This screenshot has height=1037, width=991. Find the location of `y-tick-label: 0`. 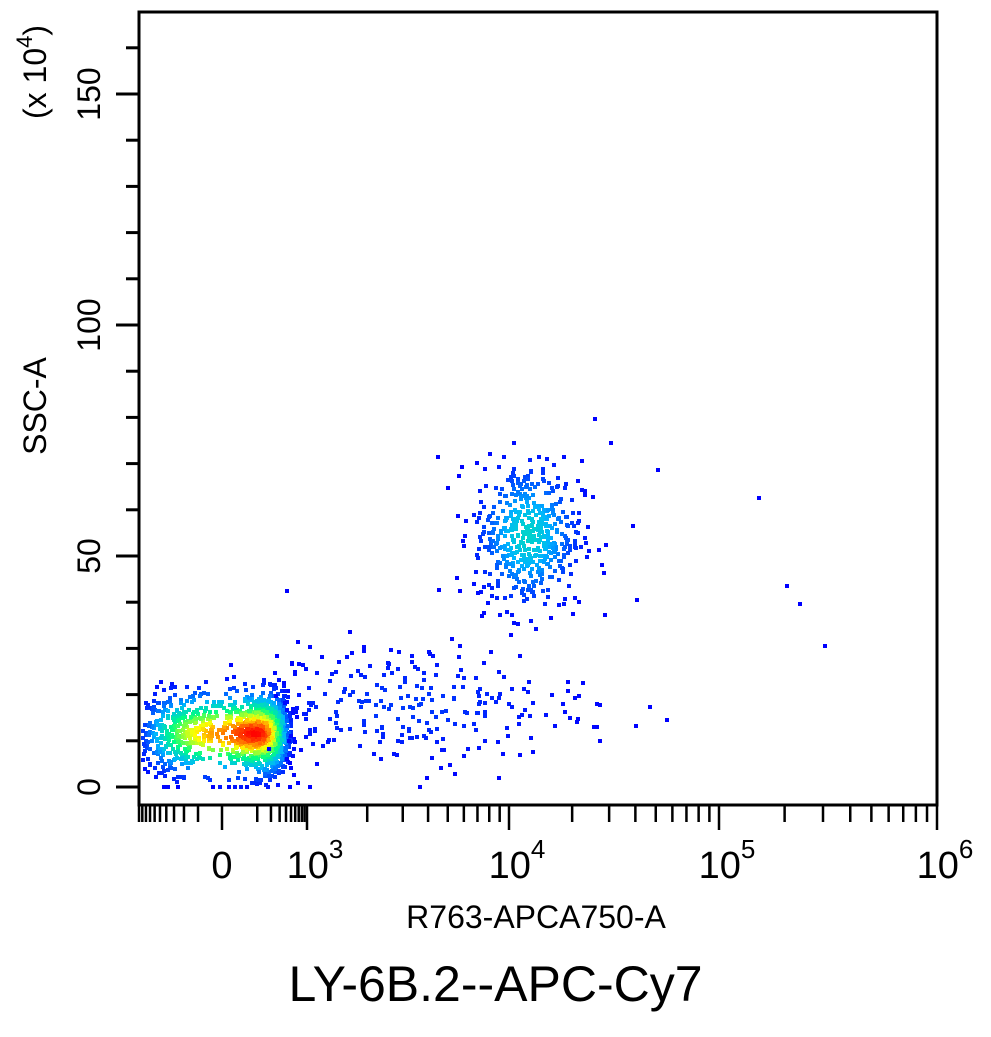

y-tick-label: 0 is located at coordinates (89, 787).